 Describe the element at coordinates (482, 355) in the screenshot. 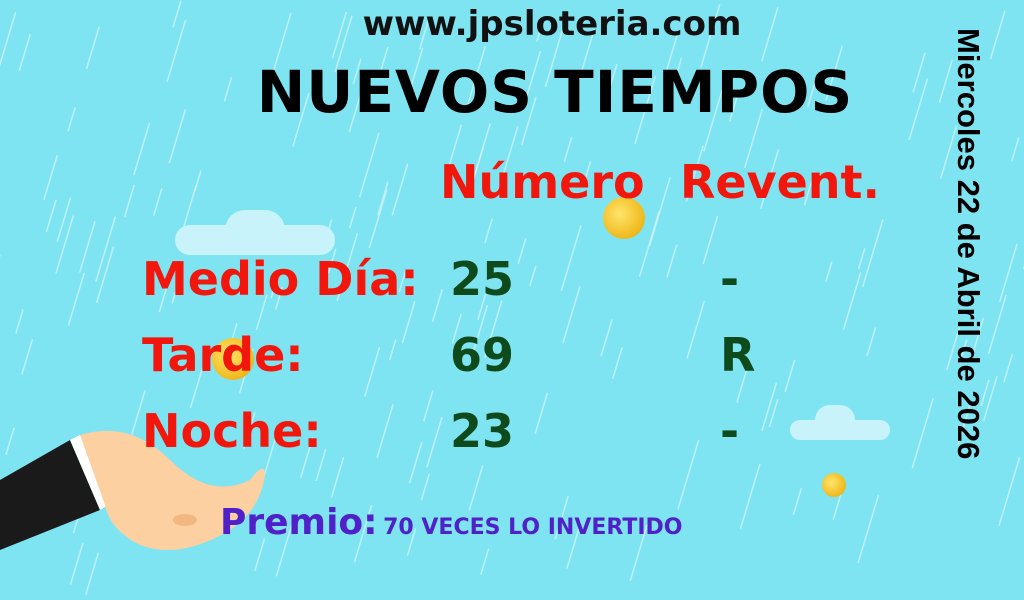

I see `row-number-tarde: 69` at that location.